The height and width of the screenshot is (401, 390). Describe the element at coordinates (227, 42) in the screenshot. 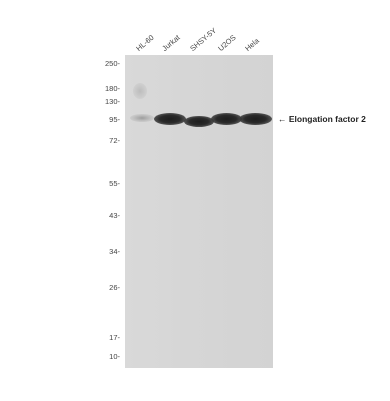

I see `lane-label-u2os: U2OS` at that location.